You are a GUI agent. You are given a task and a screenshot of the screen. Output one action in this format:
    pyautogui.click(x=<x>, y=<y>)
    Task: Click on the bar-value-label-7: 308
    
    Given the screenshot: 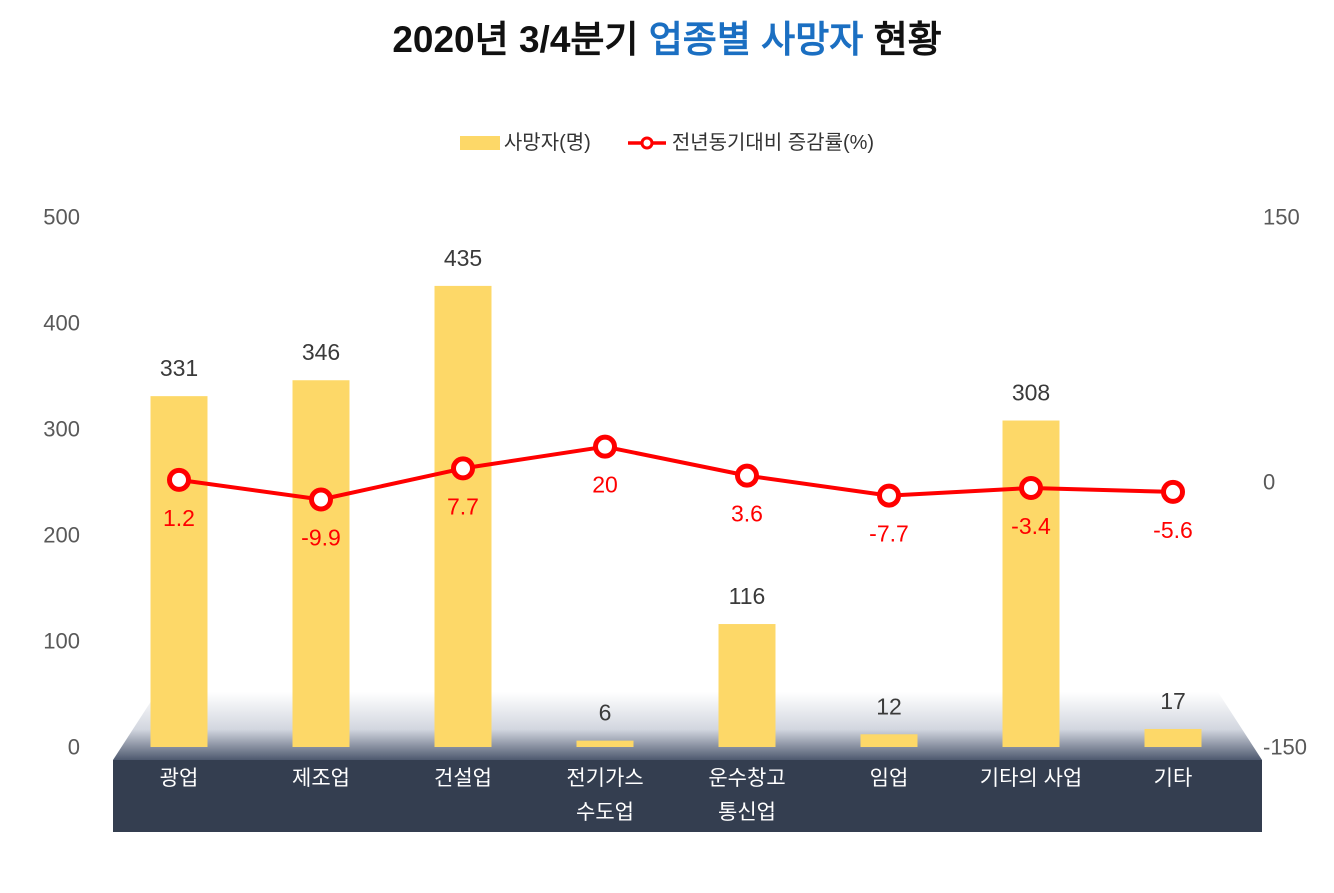 What is the action you would take?
    pyautogui.click(x=1031, y=393)
    